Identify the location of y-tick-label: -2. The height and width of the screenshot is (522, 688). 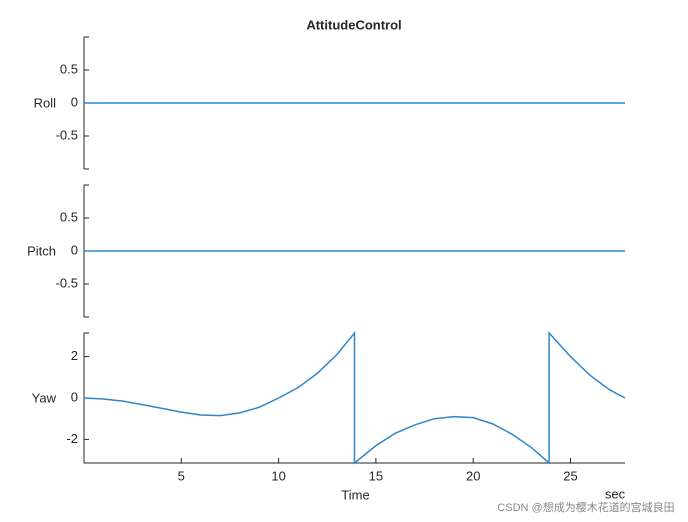
(72, 438).